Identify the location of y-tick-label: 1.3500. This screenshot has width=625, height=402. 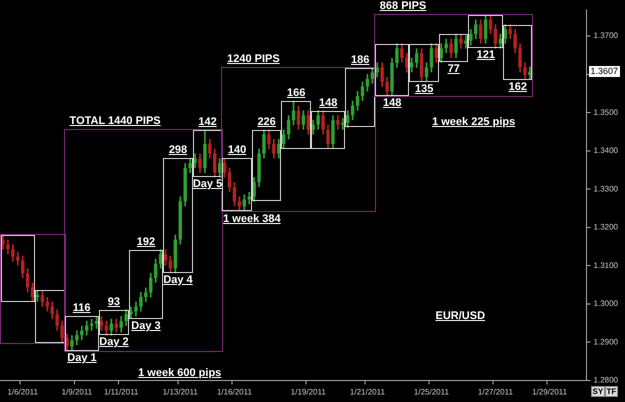
(606, 112).